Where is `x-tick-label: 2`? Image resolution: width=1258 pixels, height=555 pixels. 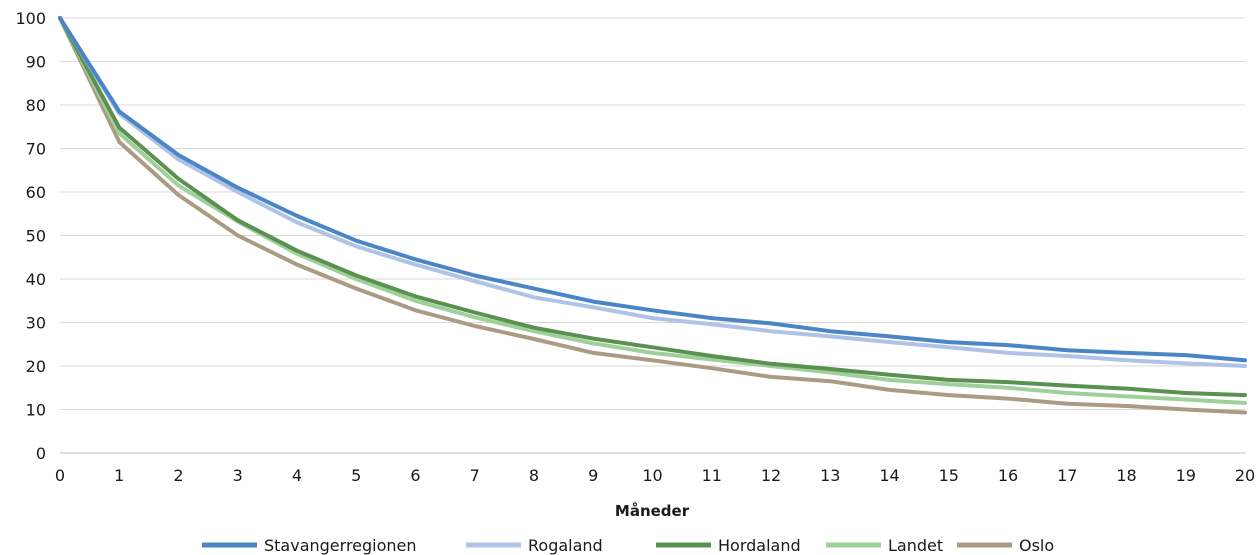
x-tick-label: 2 is located at coordinates (178, 475).